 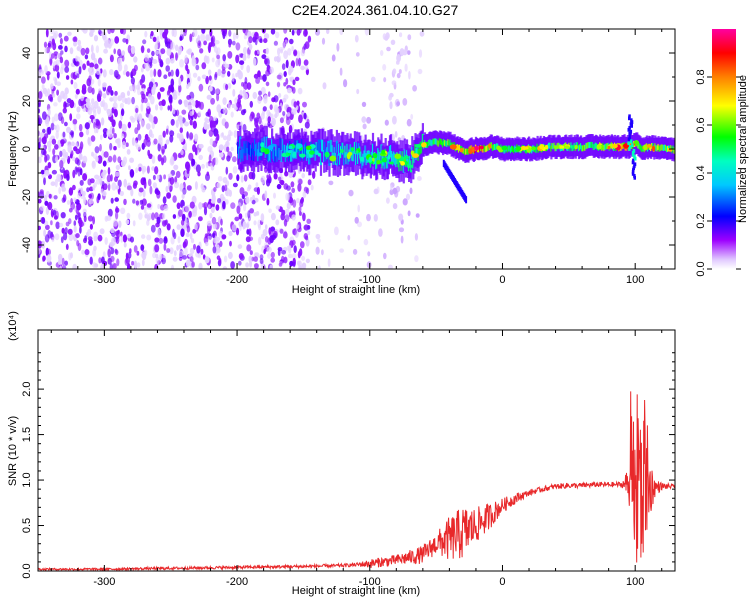 I want to click on spectrogram-y-tick-label: -40, so click(x=27, y=245).